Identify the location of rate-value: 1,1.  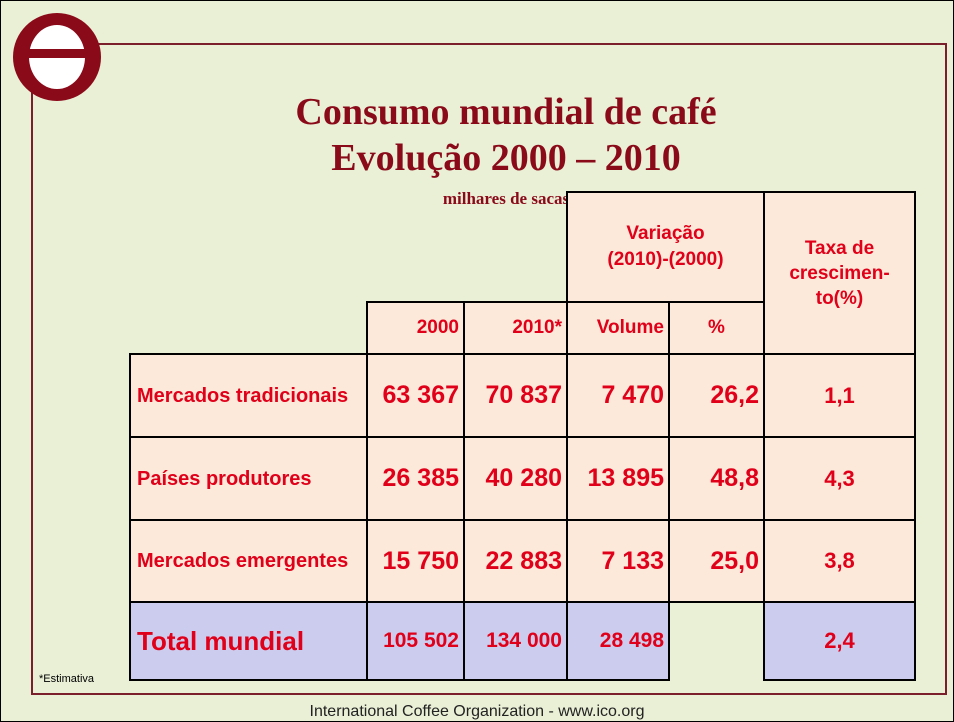
(839, 395).